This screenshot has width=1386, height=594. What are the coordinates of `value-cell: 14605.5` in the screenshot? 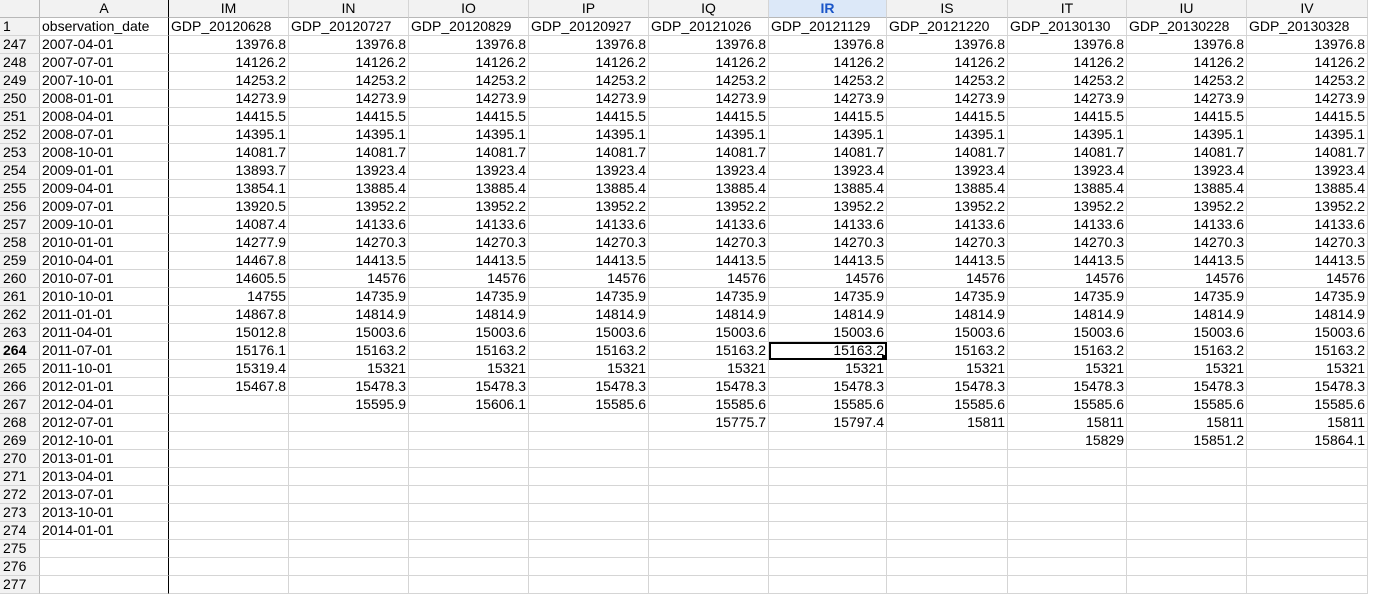 It's located at (229, 279).